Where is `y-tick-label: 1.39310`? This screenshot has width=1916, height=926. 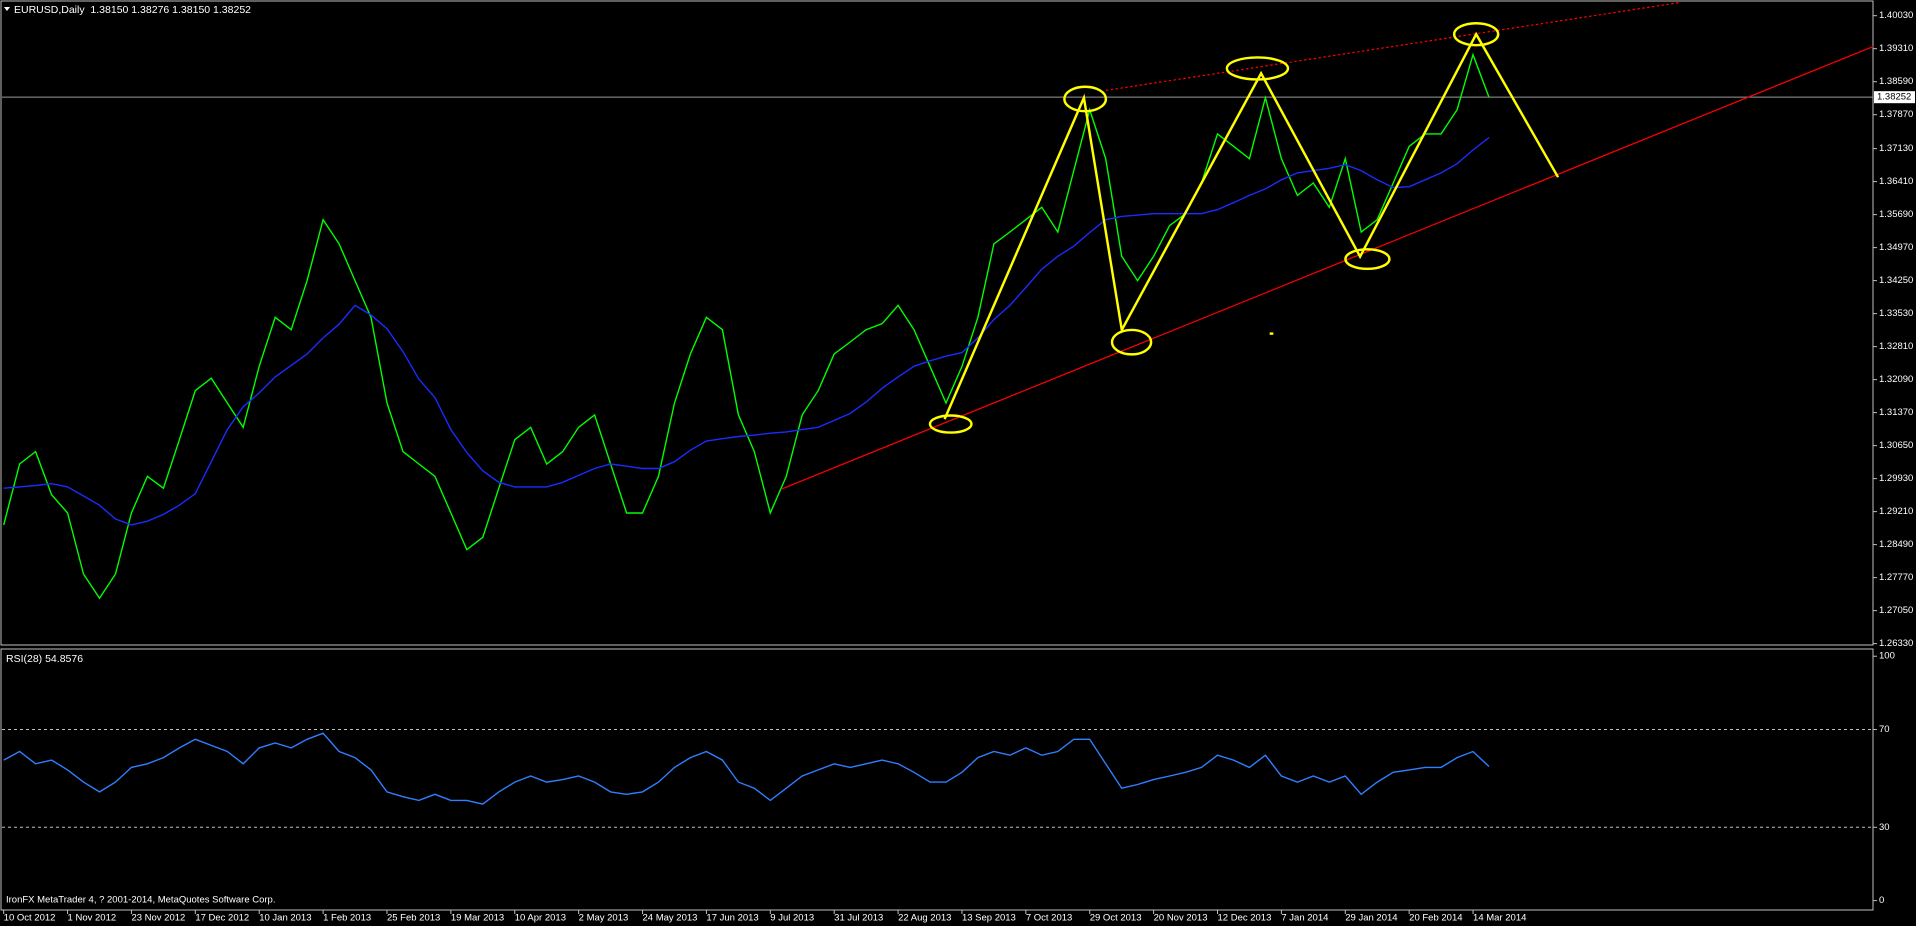 y-tick-label: 1.39310 is located at coordinates (1896, 48).